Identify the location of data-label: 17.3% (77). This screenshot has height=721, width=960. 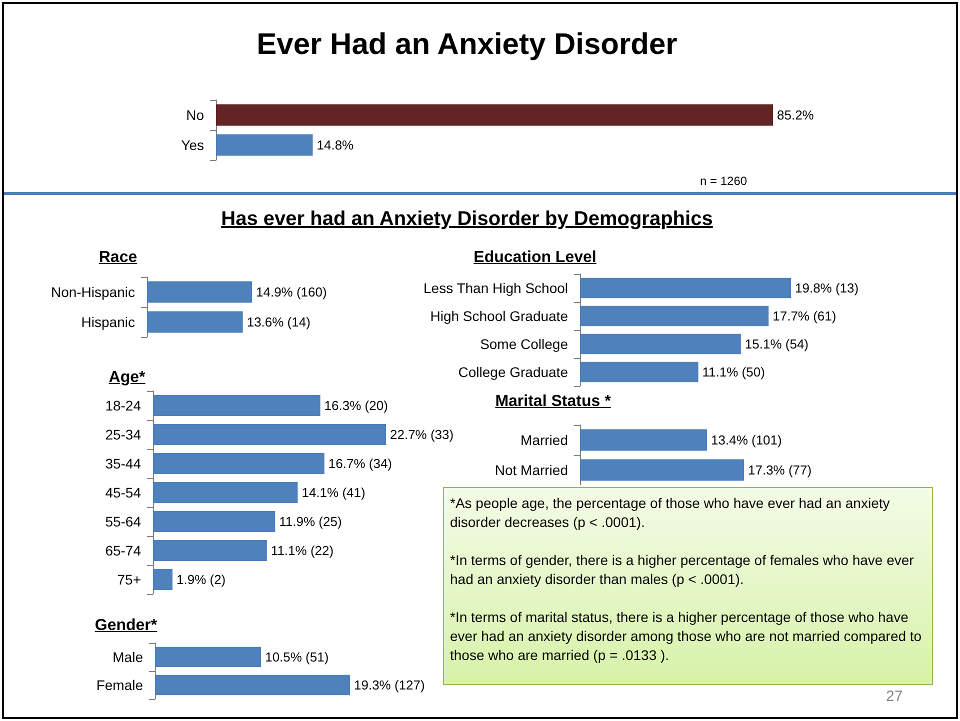
(780, 470).